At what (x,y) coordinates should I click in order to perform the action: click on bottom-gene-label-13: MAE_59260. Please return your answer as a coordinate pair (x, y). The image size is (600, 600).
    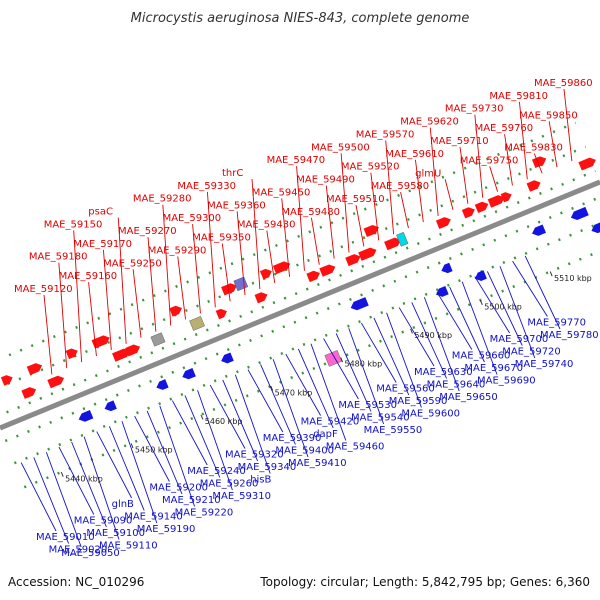
    Looking at the image, I should click on (229, 484).